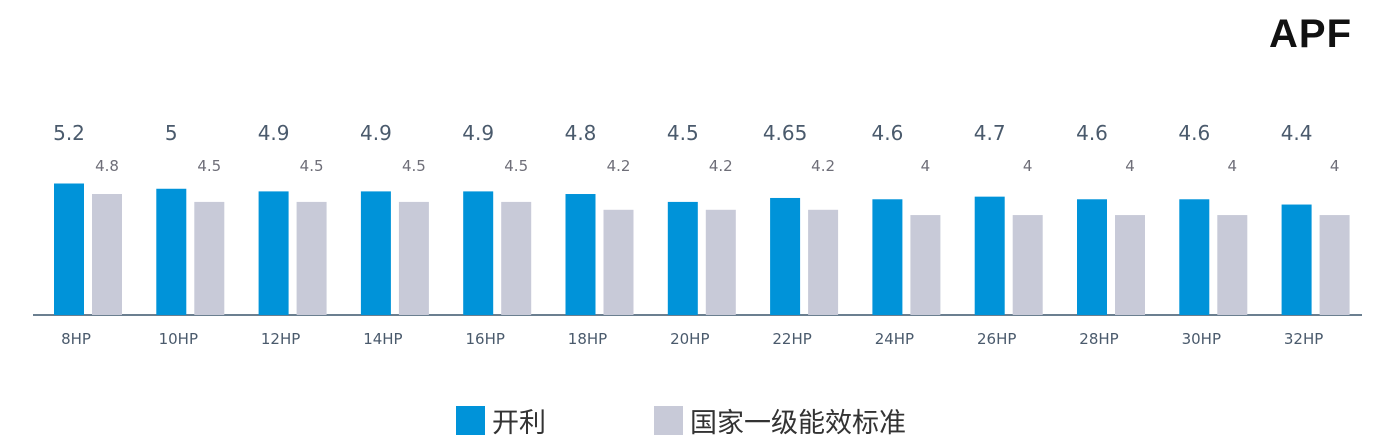 The image size is (1400, 447). What do you see at coordinates (682, 258) in the screenshot?
I see `bar-series1-20HP` at bounding box center [682, 258].